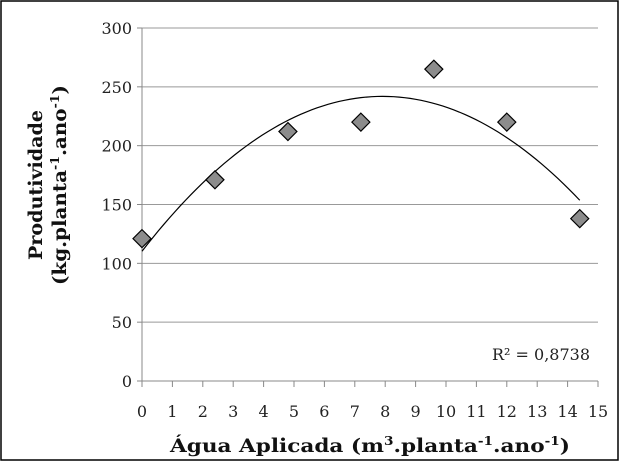  Describe the element at coordinates (446, 411) in the screenshot. I see `x-tick-label: 10` at that location.